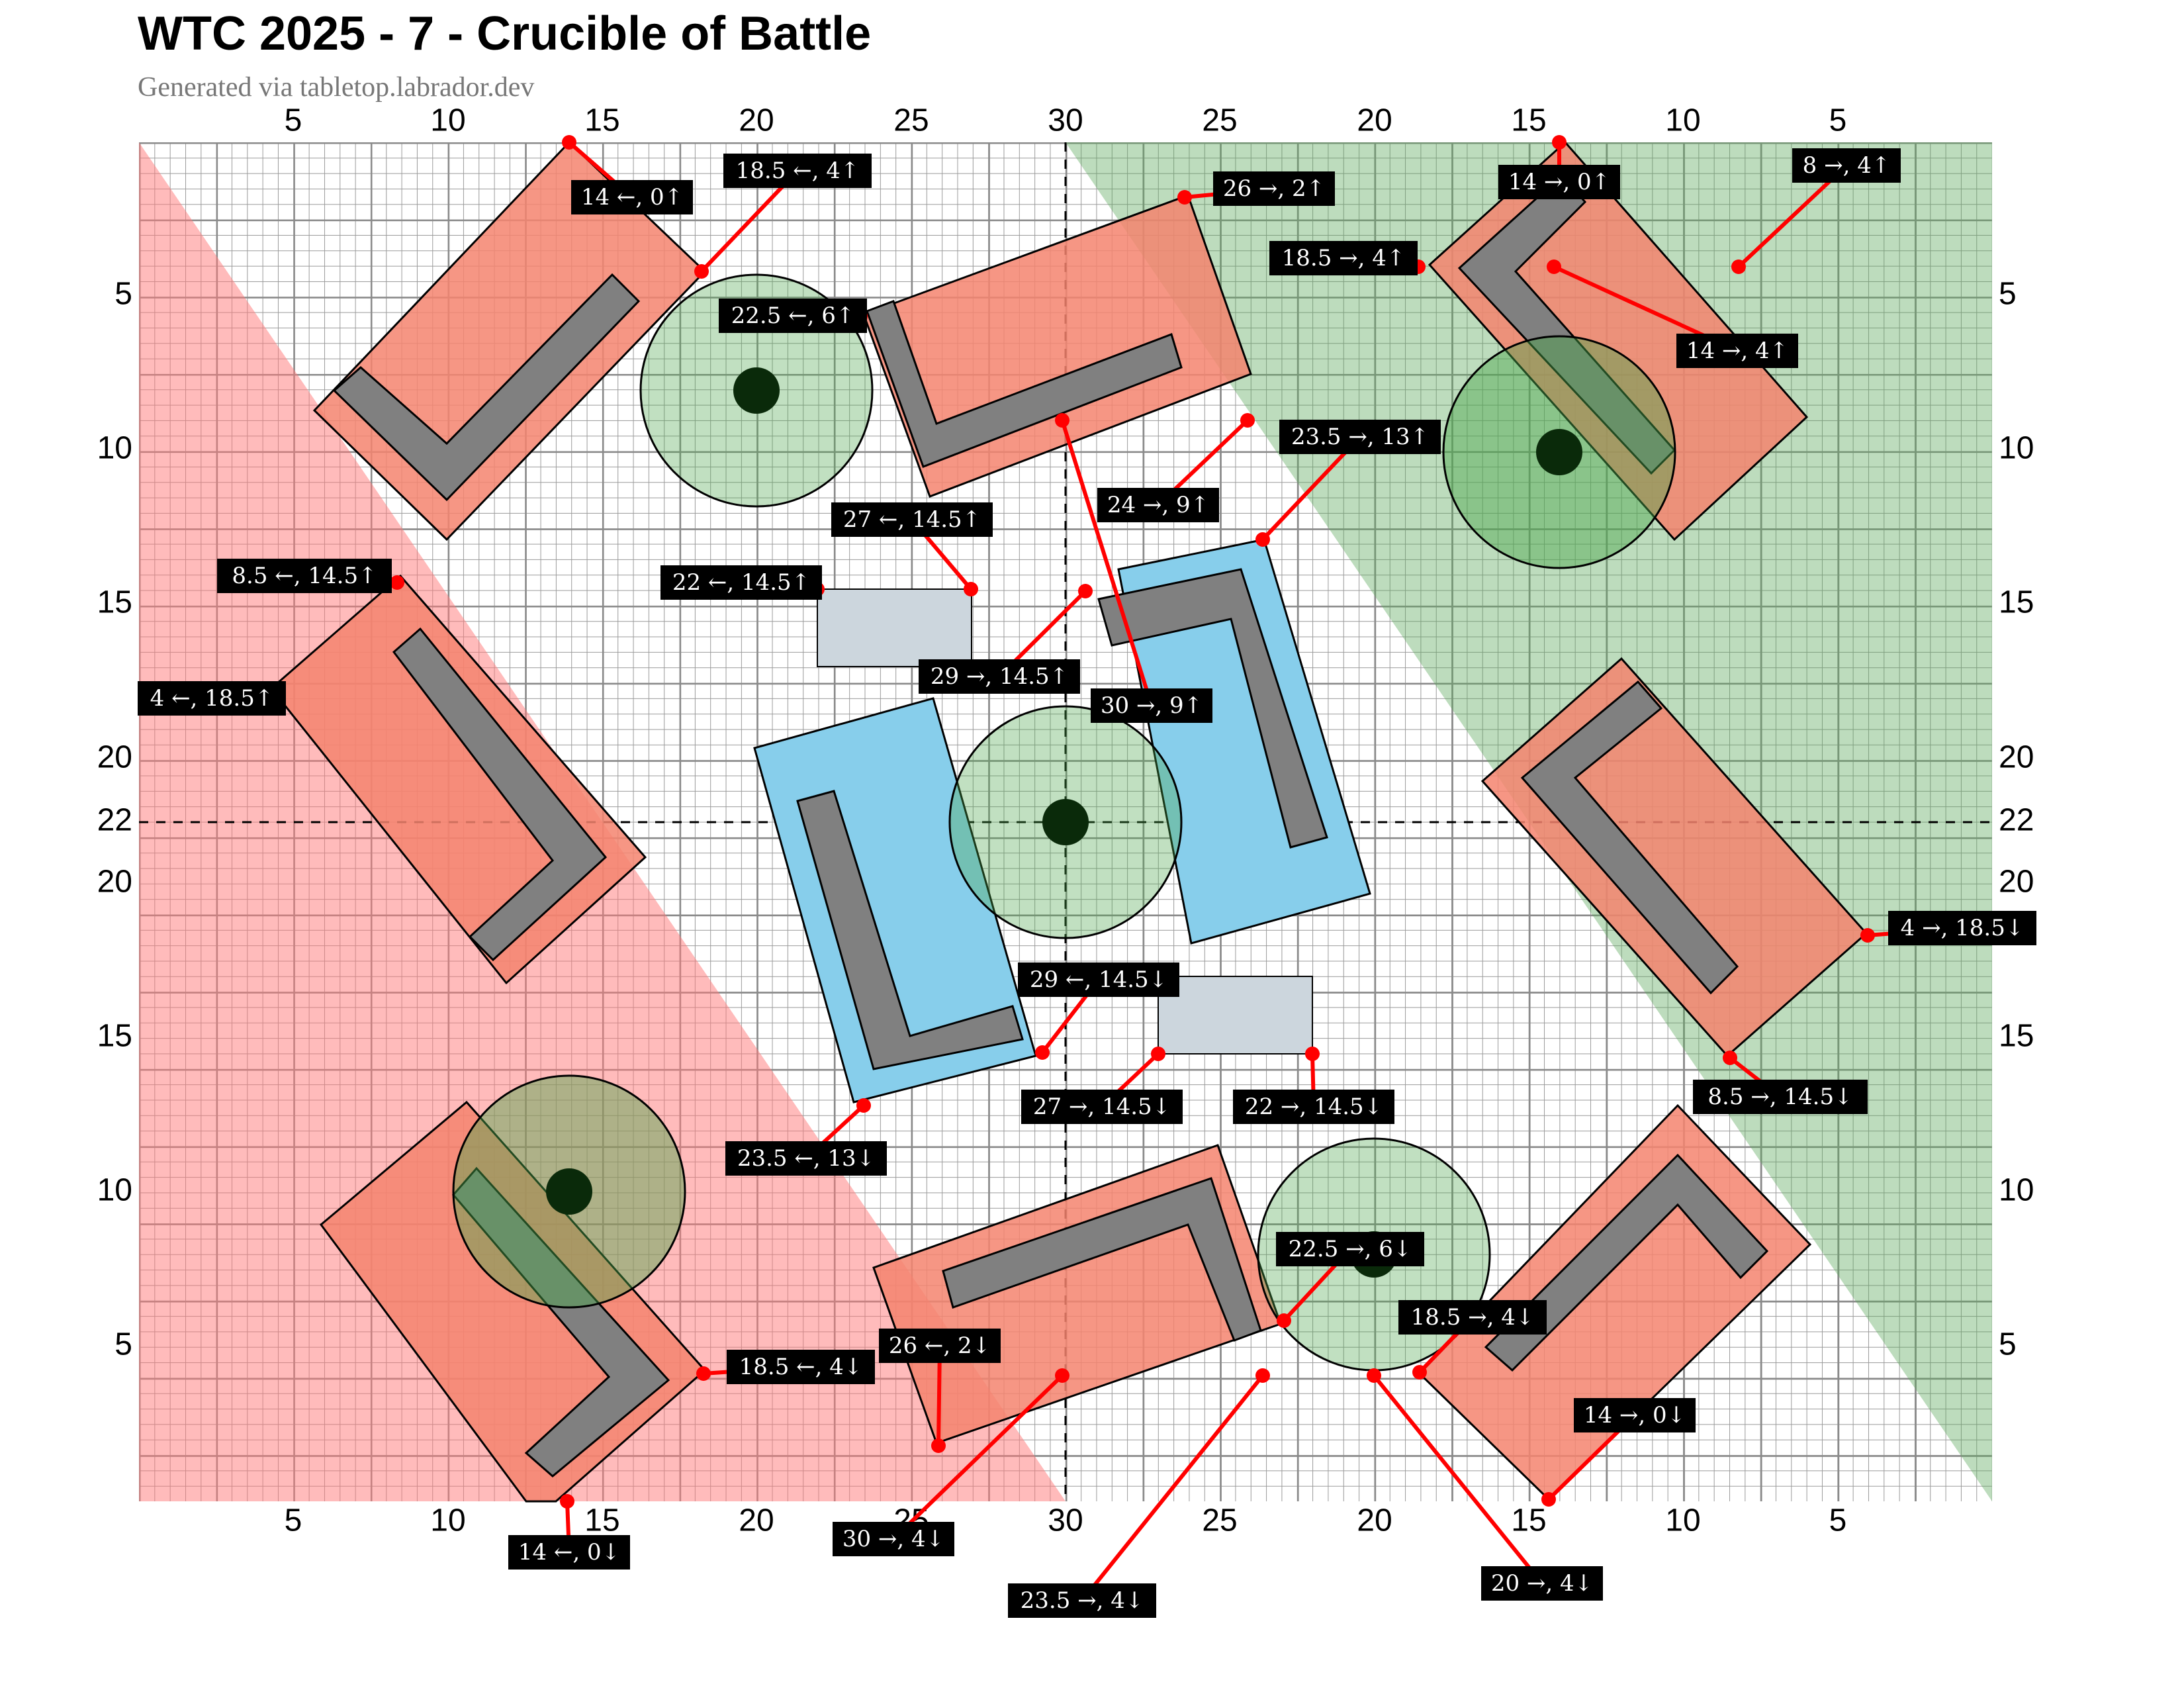 This screenshot has height=1688, width=2184. What do you see at coordinates (940, 1391) in the screenshot?
I see `measurement: 26 ←, 2↓` at bounding box center [940, 1391].